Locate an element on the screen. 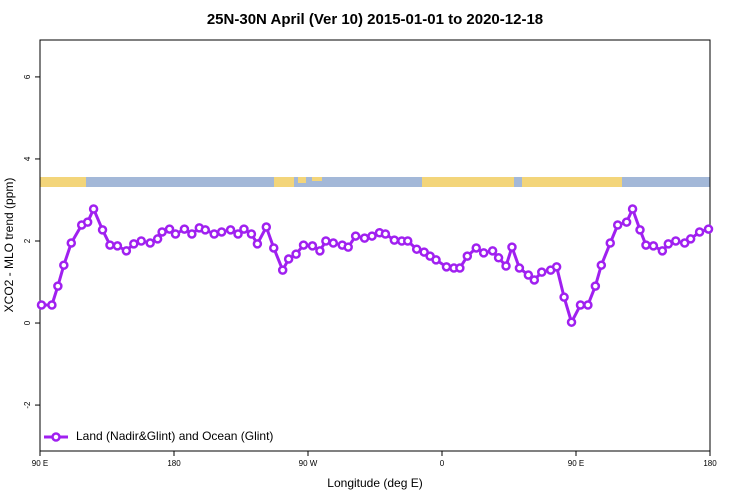 The width and height of the screenshot is (750, 500). ocean-band is located at coordinates (375, 182).